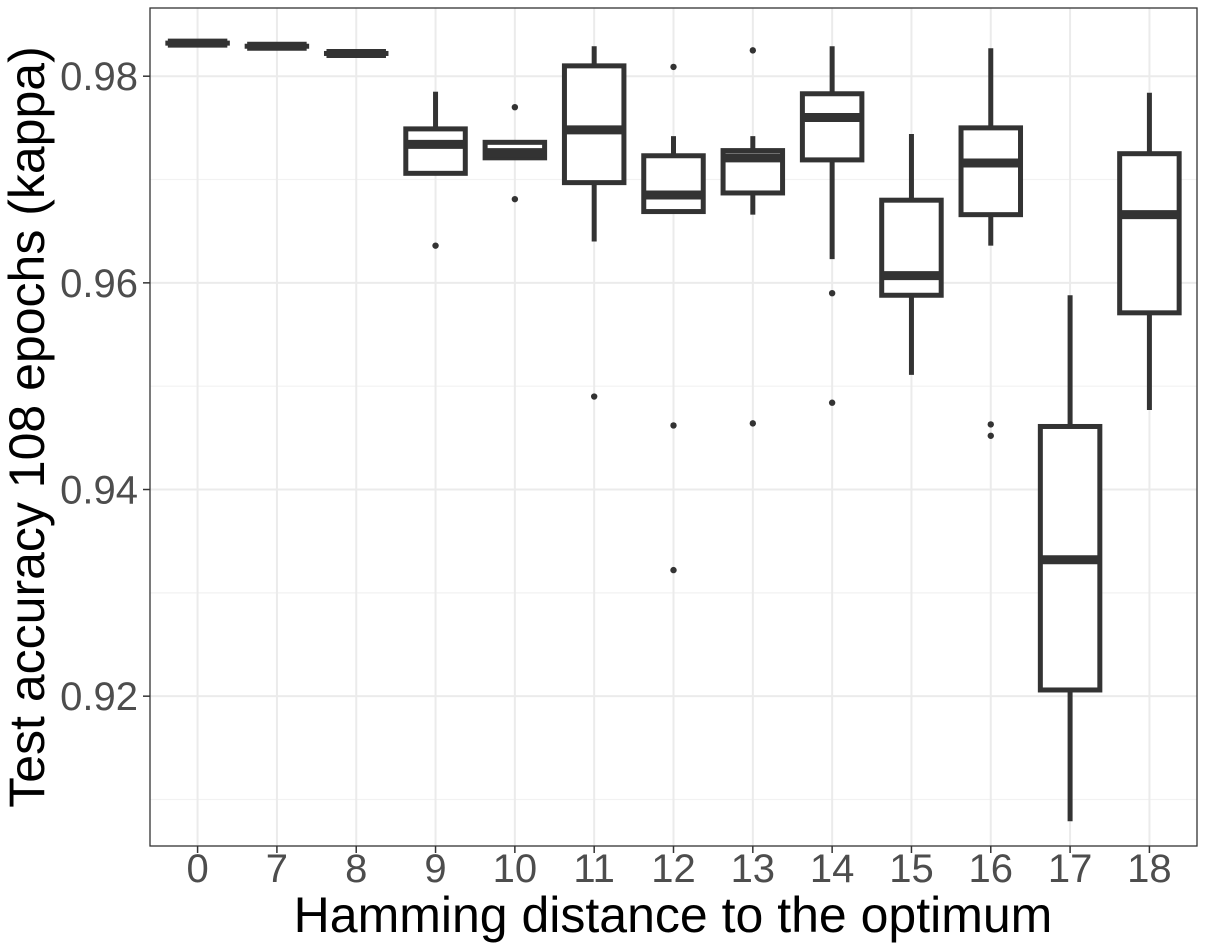 This screenshot has height=950, width=1205. Describe the element at coordinates (991, 869) in the screenshot. I see `x-tick-label: 16` at that location.